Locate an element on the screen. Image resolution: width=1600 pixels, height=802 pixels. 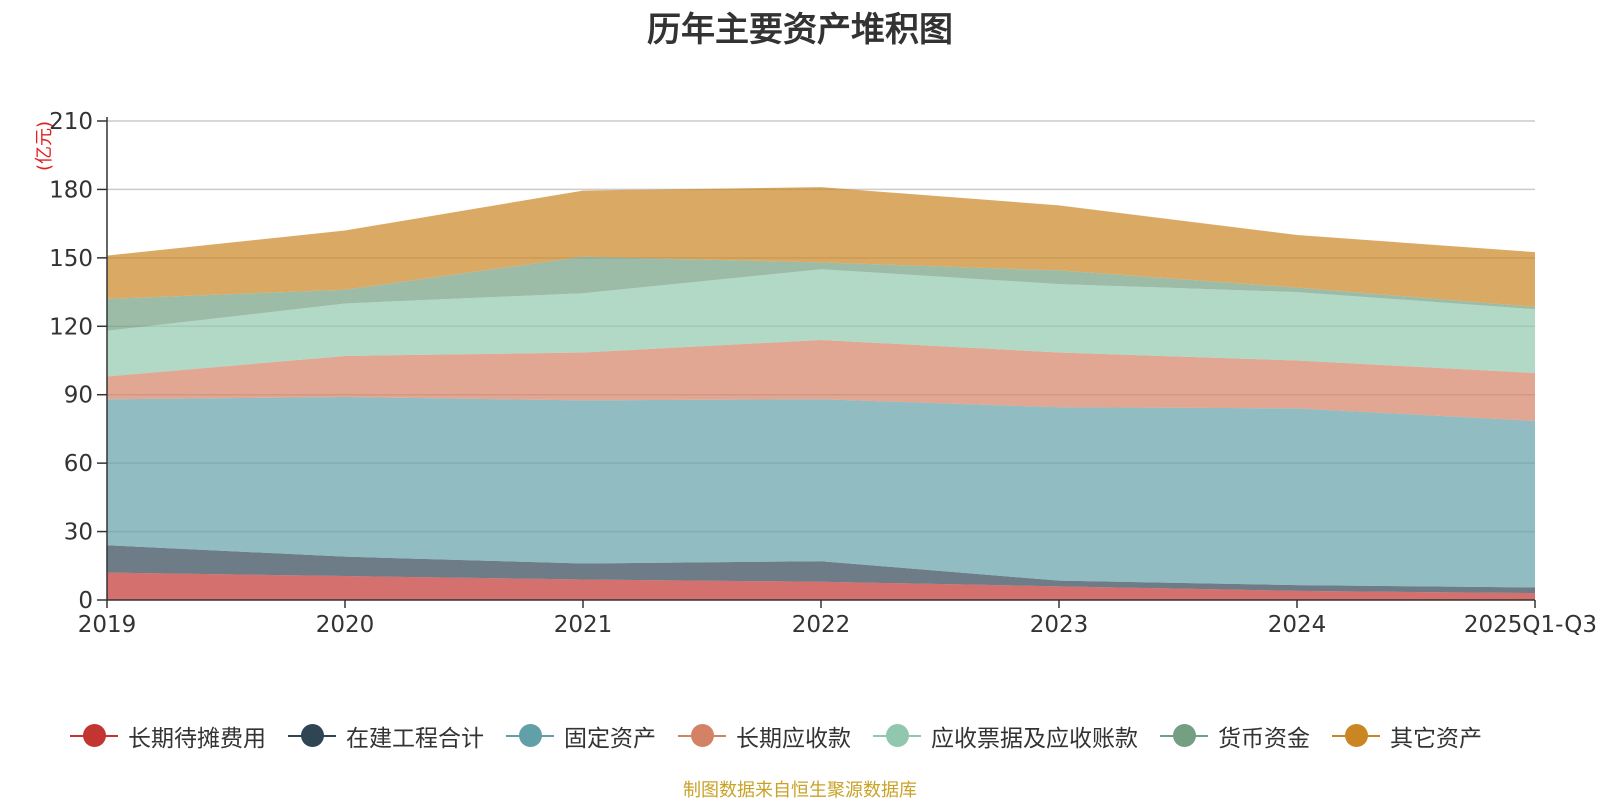
y-tick-label: 0 is located at coordinates (85, 601).